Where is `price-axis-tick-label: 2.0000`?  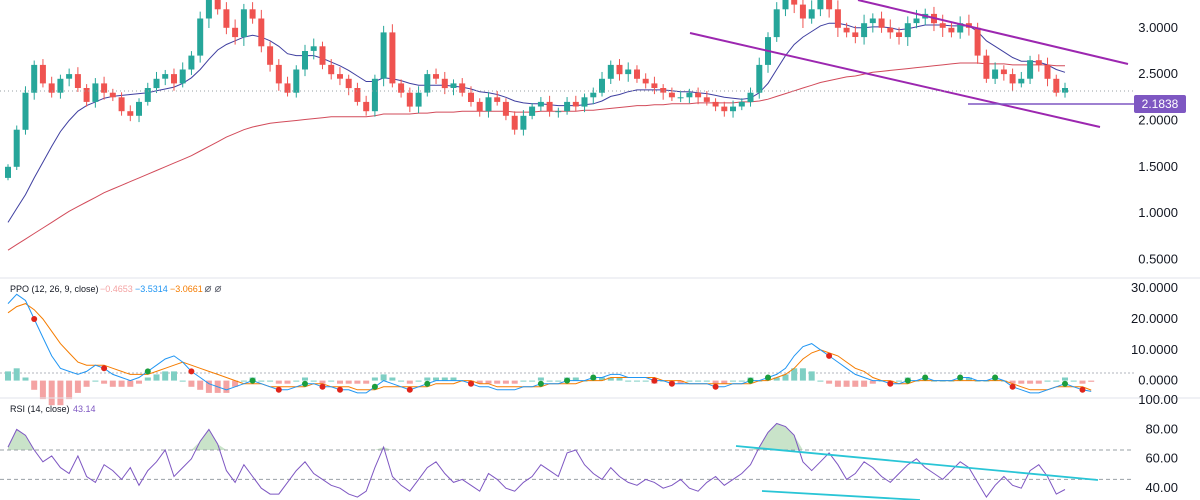 price-axis-tick-label: 2.0000 is located at coordinates (1158, 120).